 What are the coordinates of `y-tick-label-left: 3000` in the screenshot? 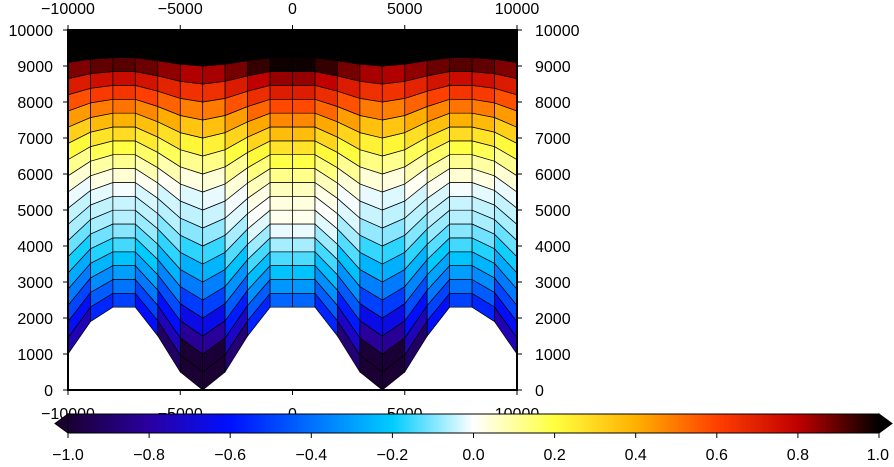 It's located at (35, 283).